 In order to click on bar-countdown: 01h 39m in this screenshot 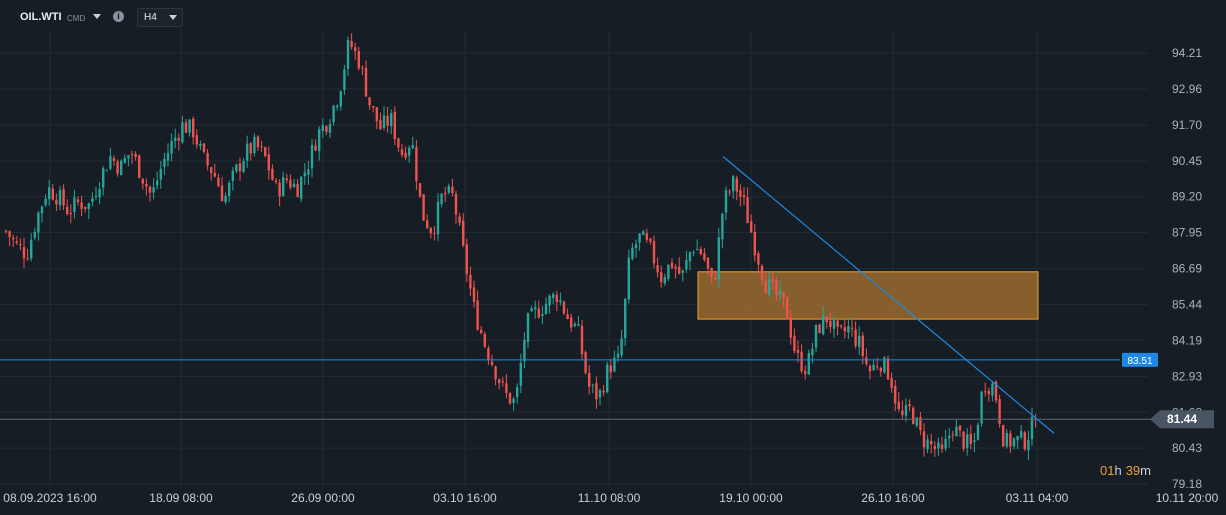, I will do `click(1125, 470)`.